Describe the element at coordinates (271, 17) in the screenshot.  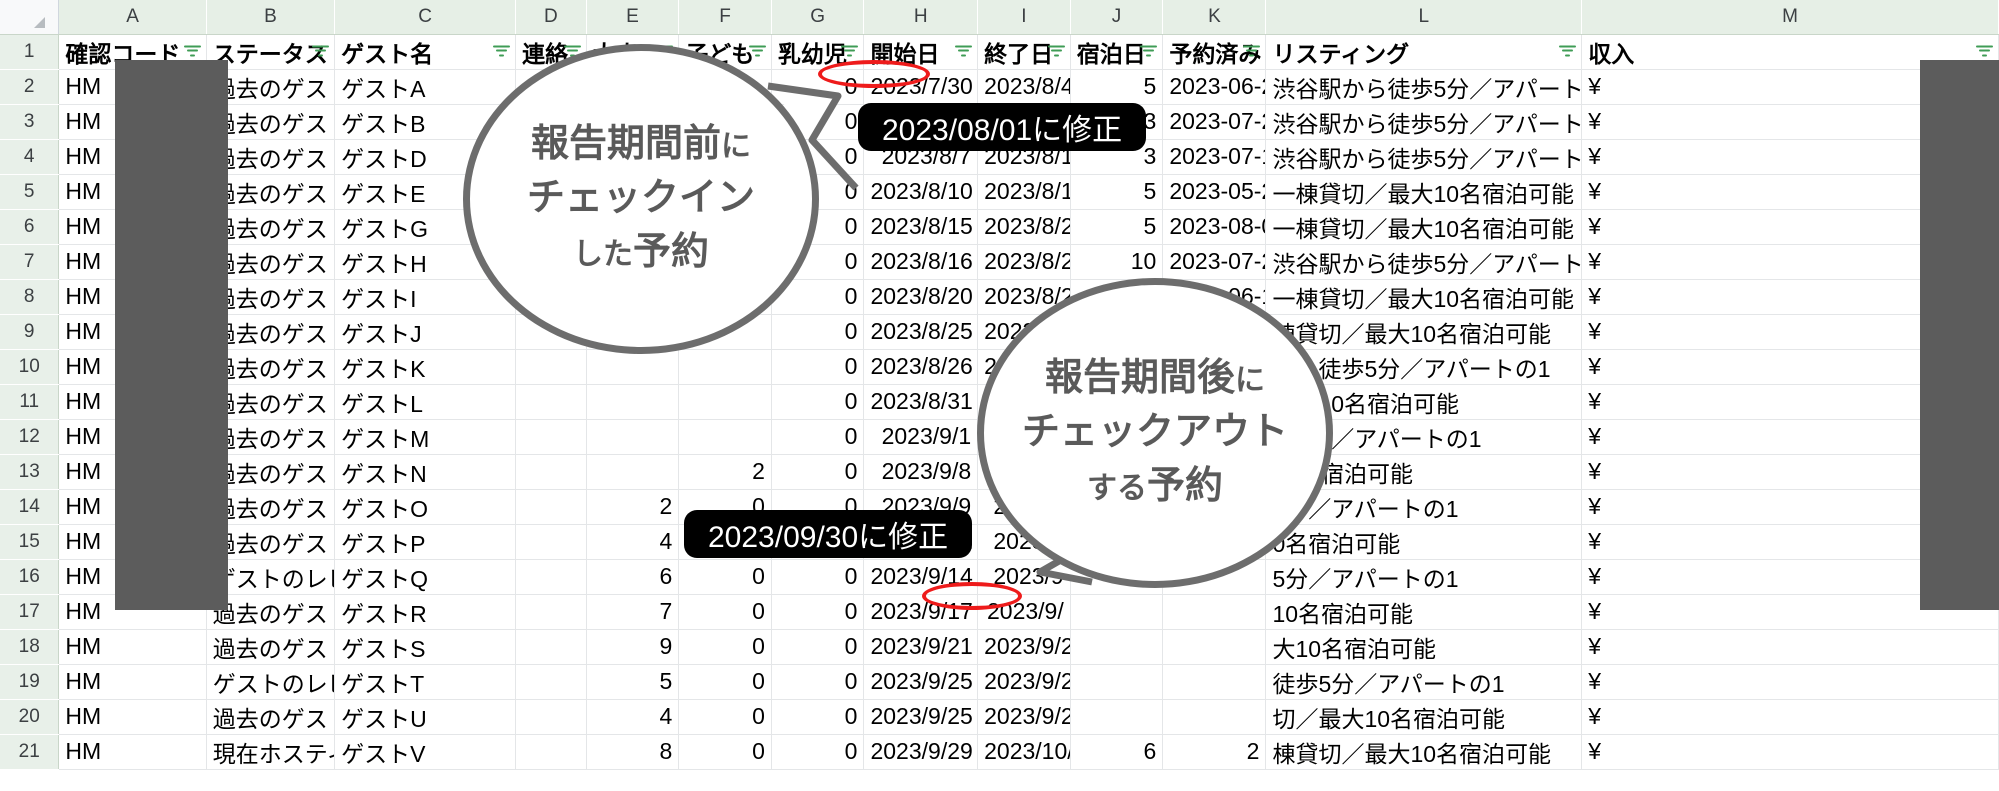
I see `column-letter-b: B` at that location.